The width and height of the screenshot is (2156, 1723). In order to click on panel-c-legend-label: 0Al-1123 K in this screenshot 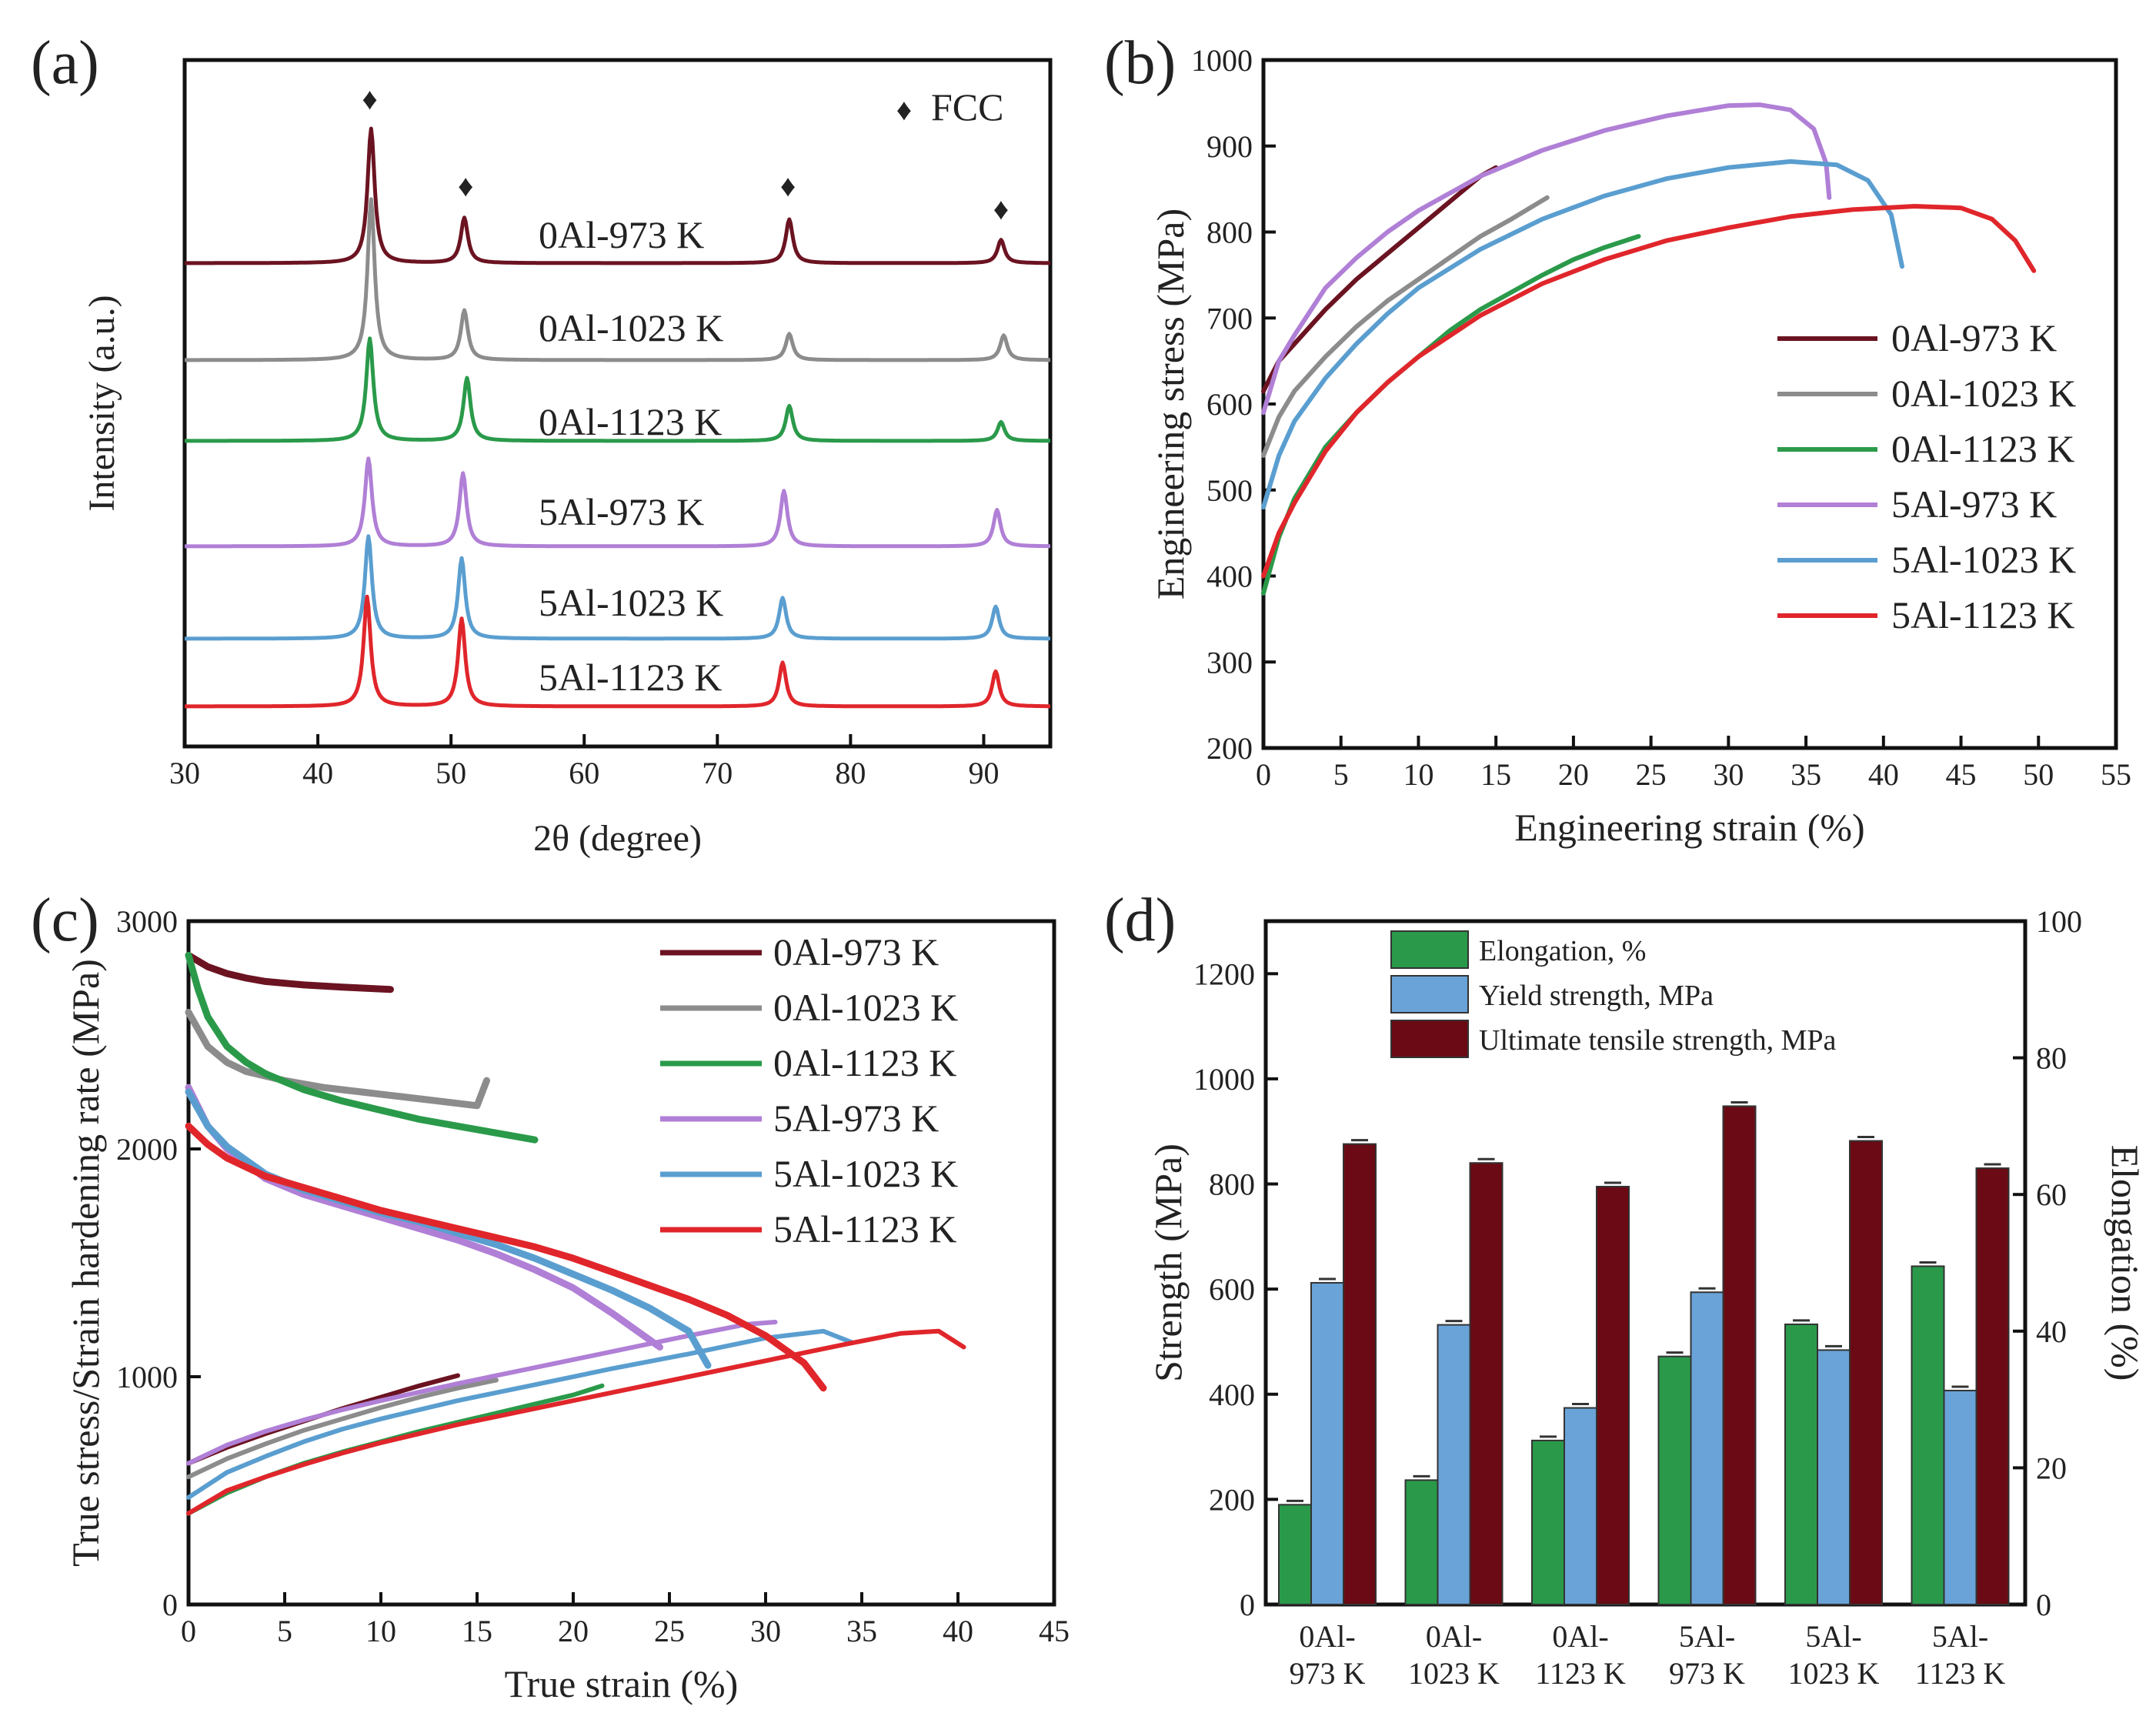, I will do `click(864, 1063)`.